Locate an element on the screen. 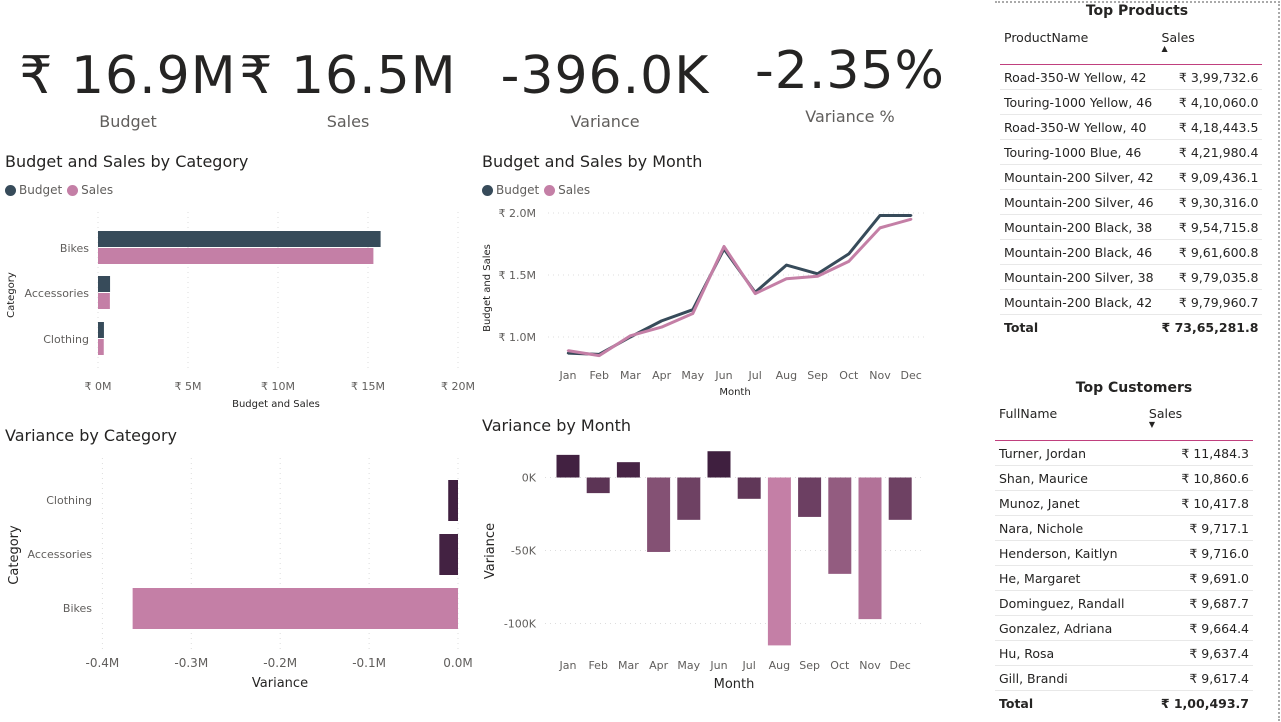 This screenshot has width=1281, height=722. x-tick-label: Dec is located at coordinates (900, 665).